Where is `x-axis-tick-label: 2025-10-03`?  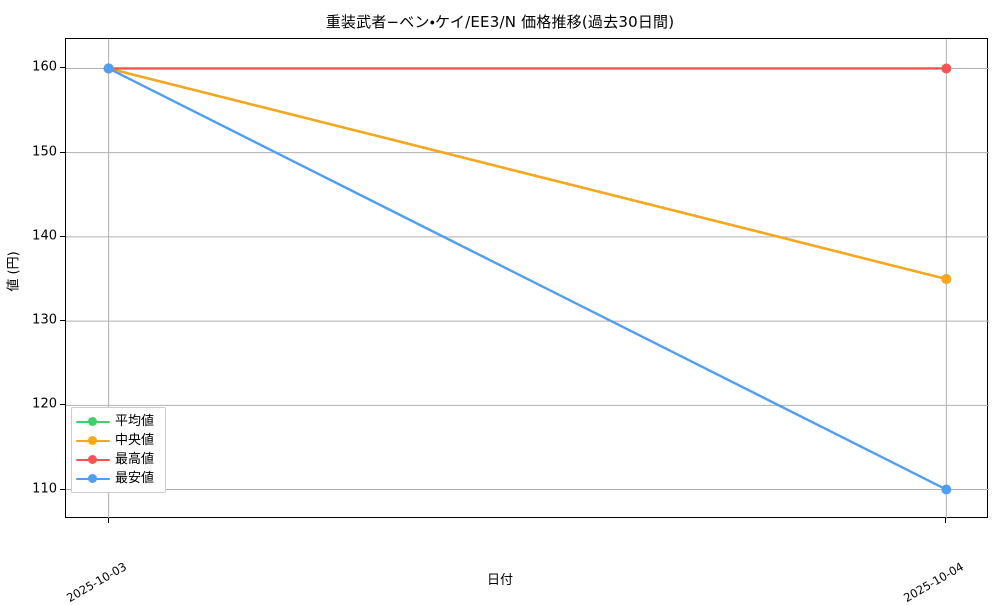
x-axis-tick-label: 2025-10-03 is located at coordinates (125, 565).